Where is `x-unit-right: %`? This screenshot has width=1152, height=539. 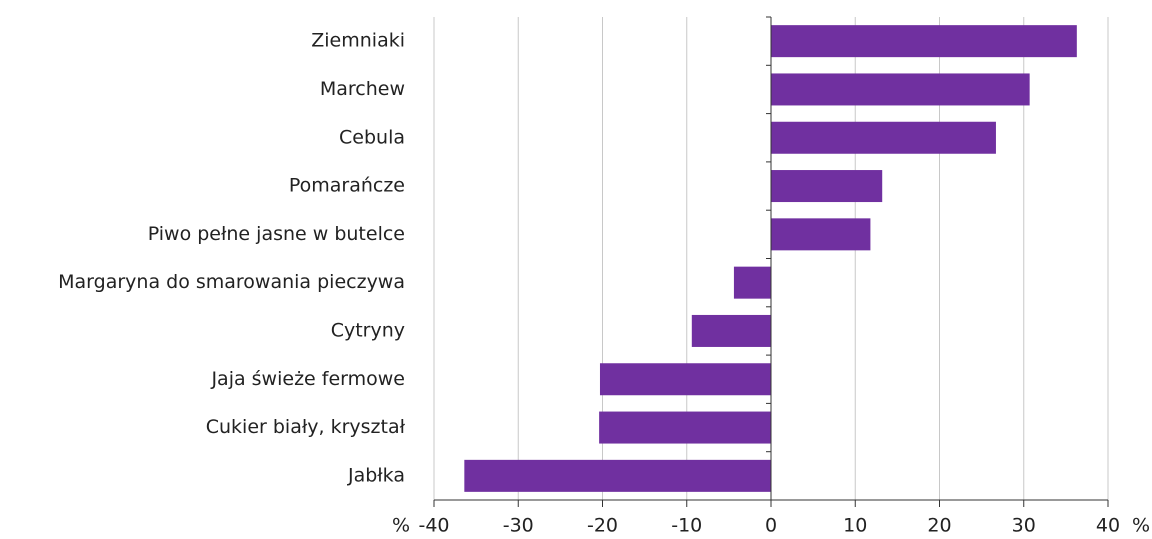
x-unit-right: % is located at coordinates (1141, 526).